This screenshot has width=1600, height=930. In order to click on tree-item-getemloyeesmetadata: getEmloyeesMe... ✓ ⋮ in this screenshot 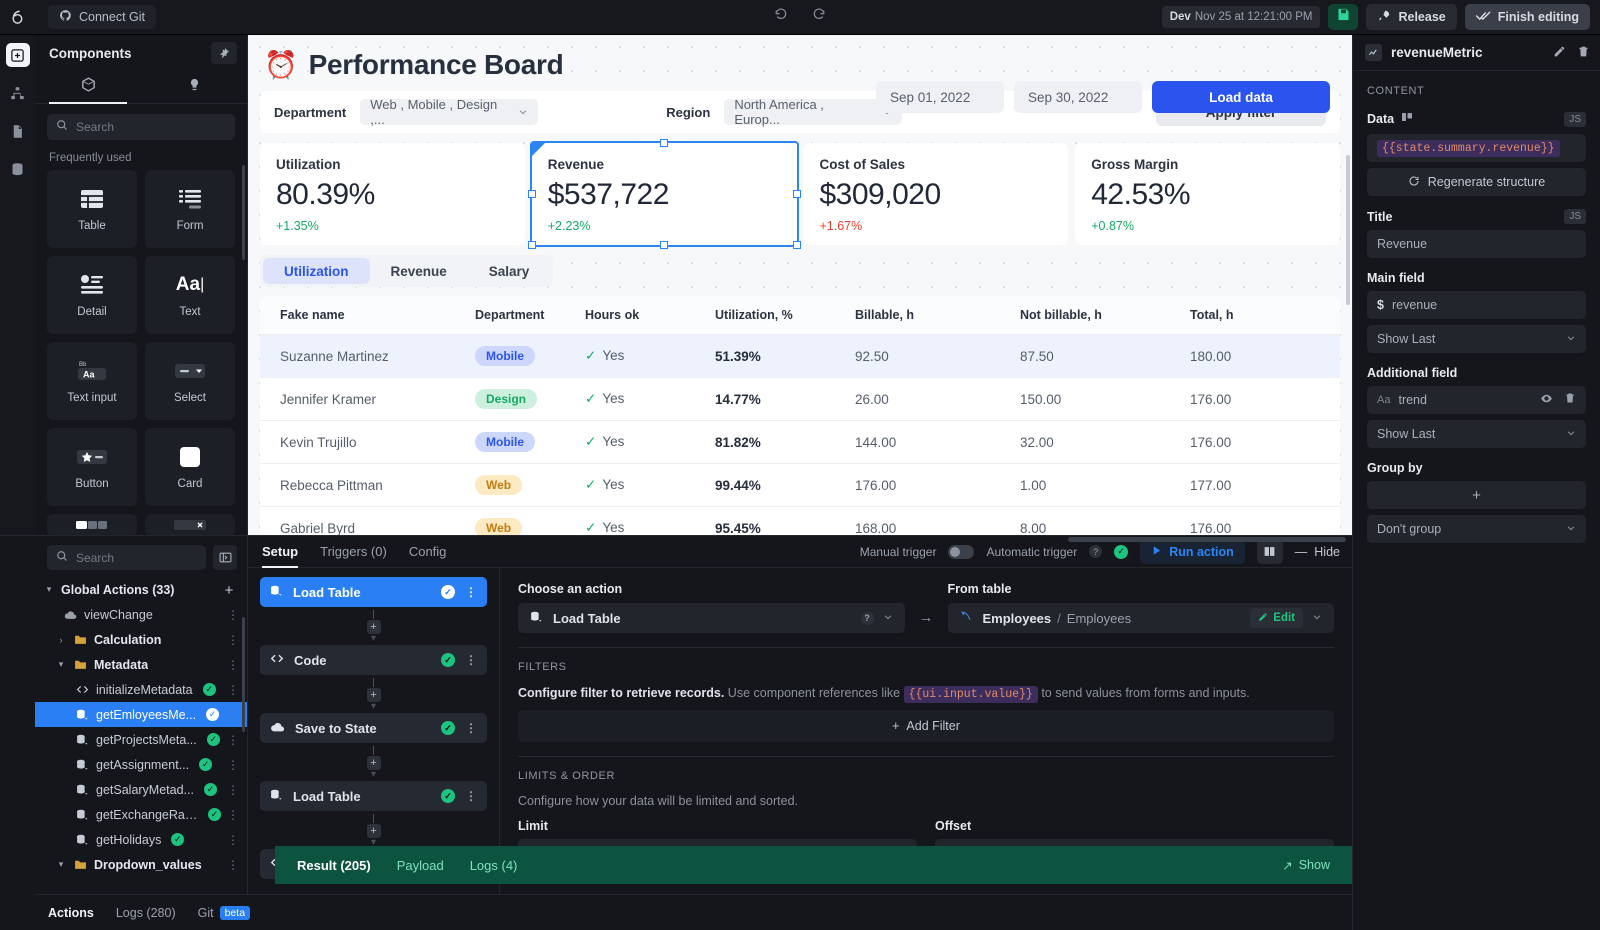, I will do `click(141, 714)`.